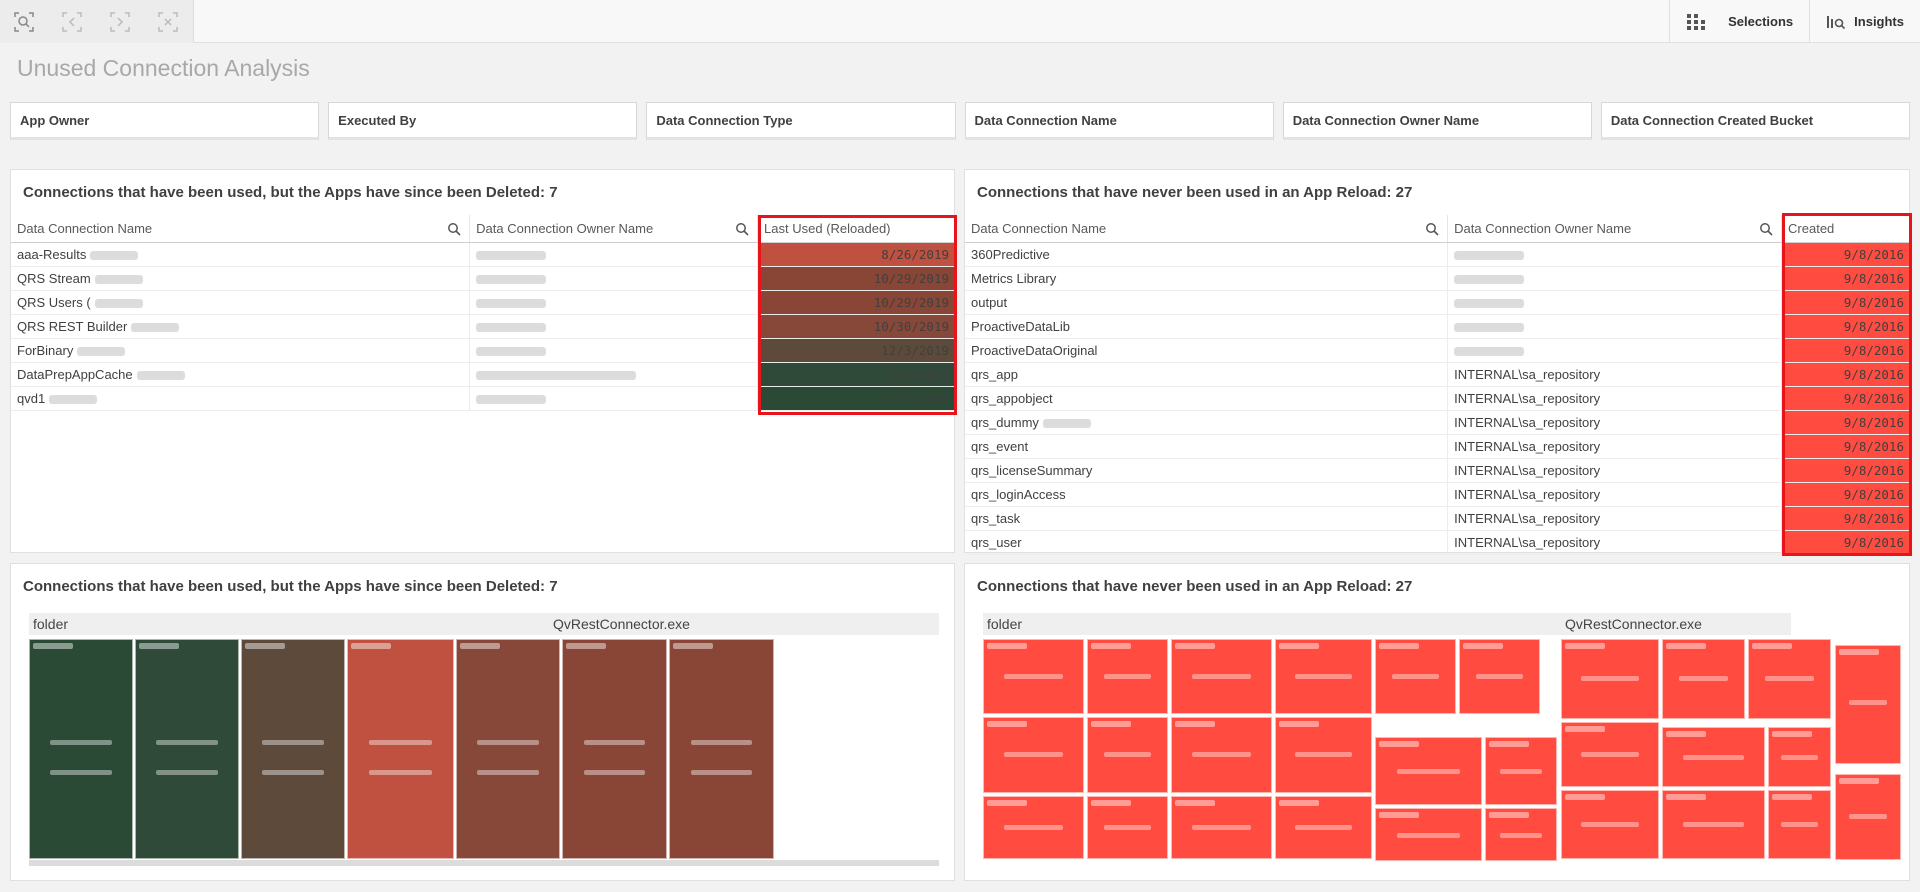  I want to click on table-row: qrs_app INTERNAL\sa_repository 9/8/2016, so click(1438, 374).